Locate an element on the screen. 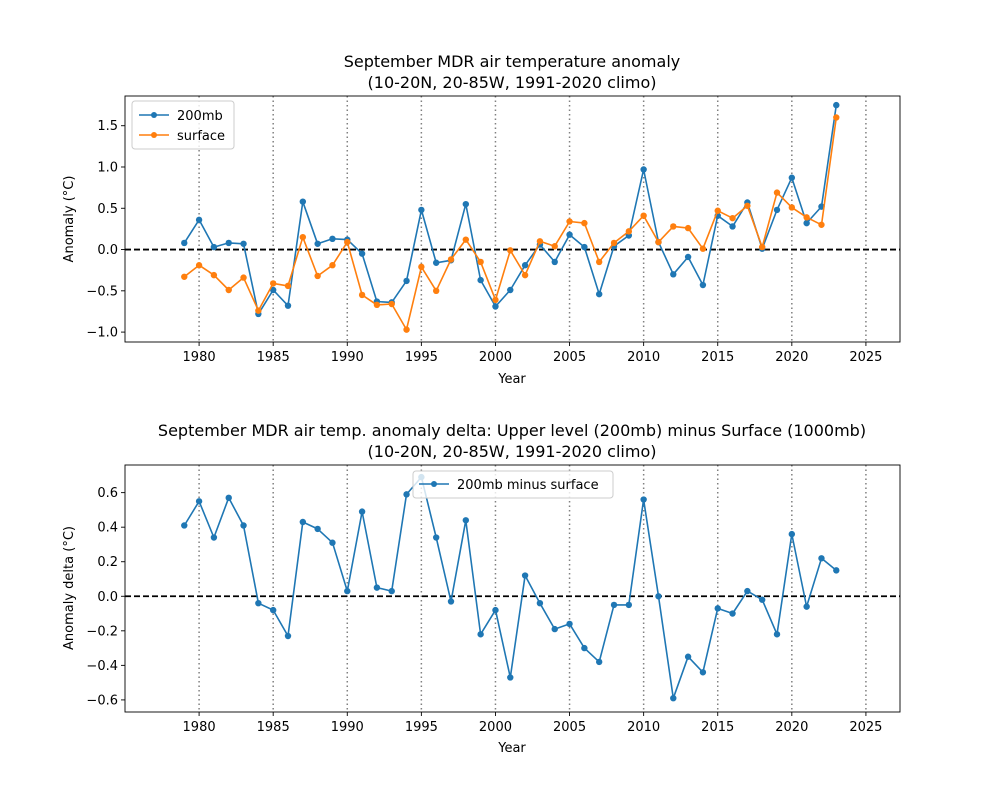 The image size is (1000, 800). y-tick-label: −0.5 is located at coordinates (102, 291).